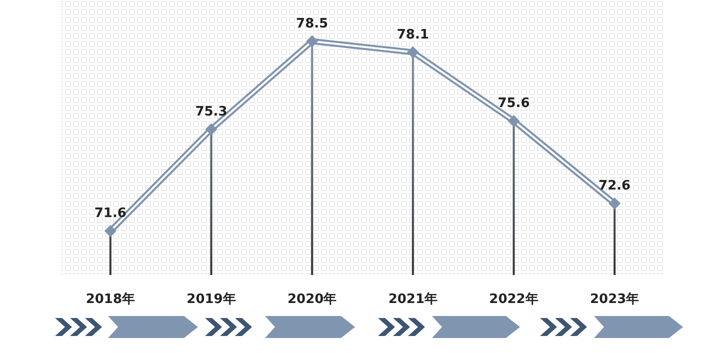  What do you see at coordinates (413, 299) in the screenshot?
I see `x-tick-label: 2021年` at bounding box center [413, 299].